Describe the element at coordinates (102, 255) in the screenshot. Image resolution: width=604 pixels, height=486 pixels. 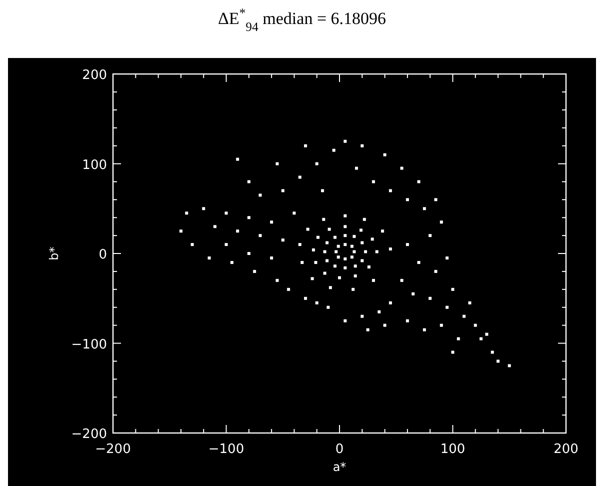
I see `y-tick-label: 0` at that location.